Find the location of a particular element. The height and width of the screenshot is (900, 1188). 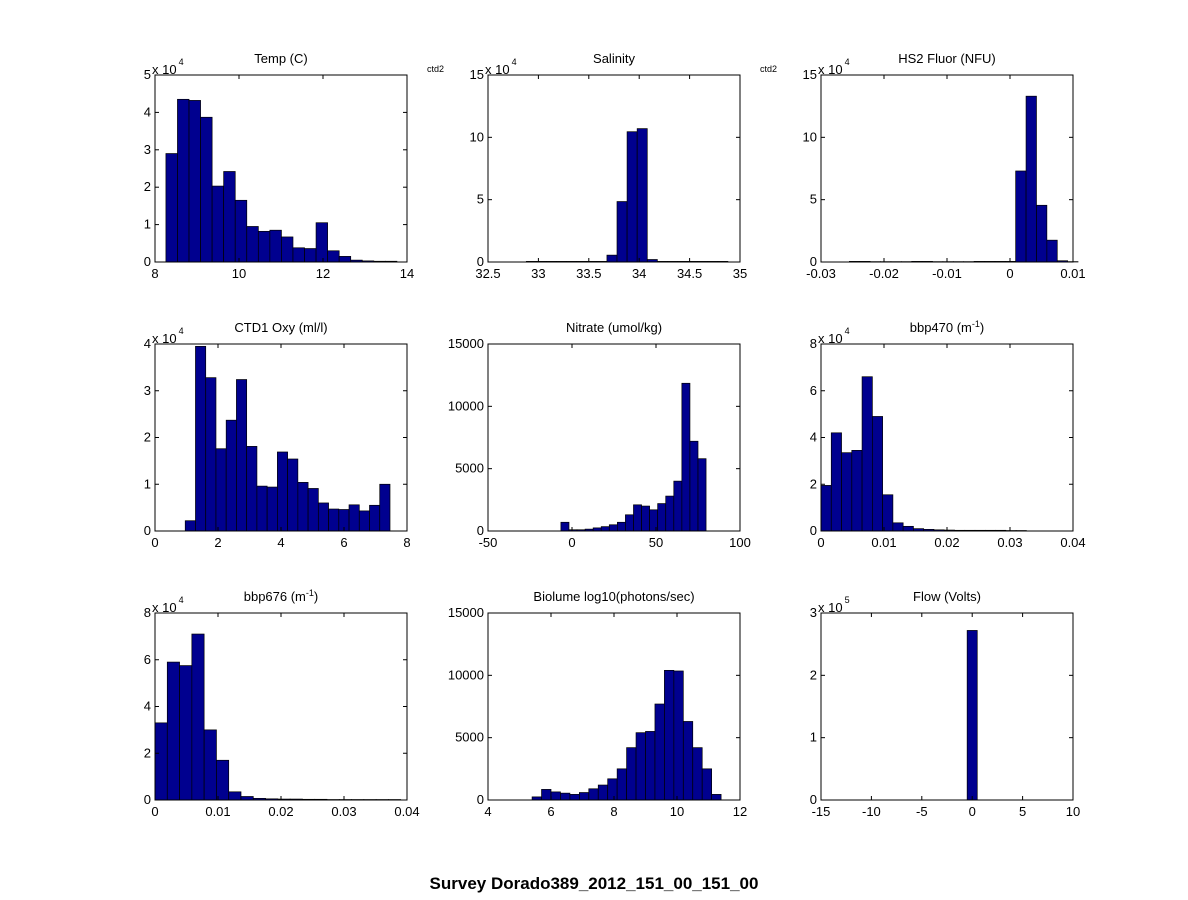

subplot-title-text: HS2 Fluor (NFU) is located at coordinates (947, 58).